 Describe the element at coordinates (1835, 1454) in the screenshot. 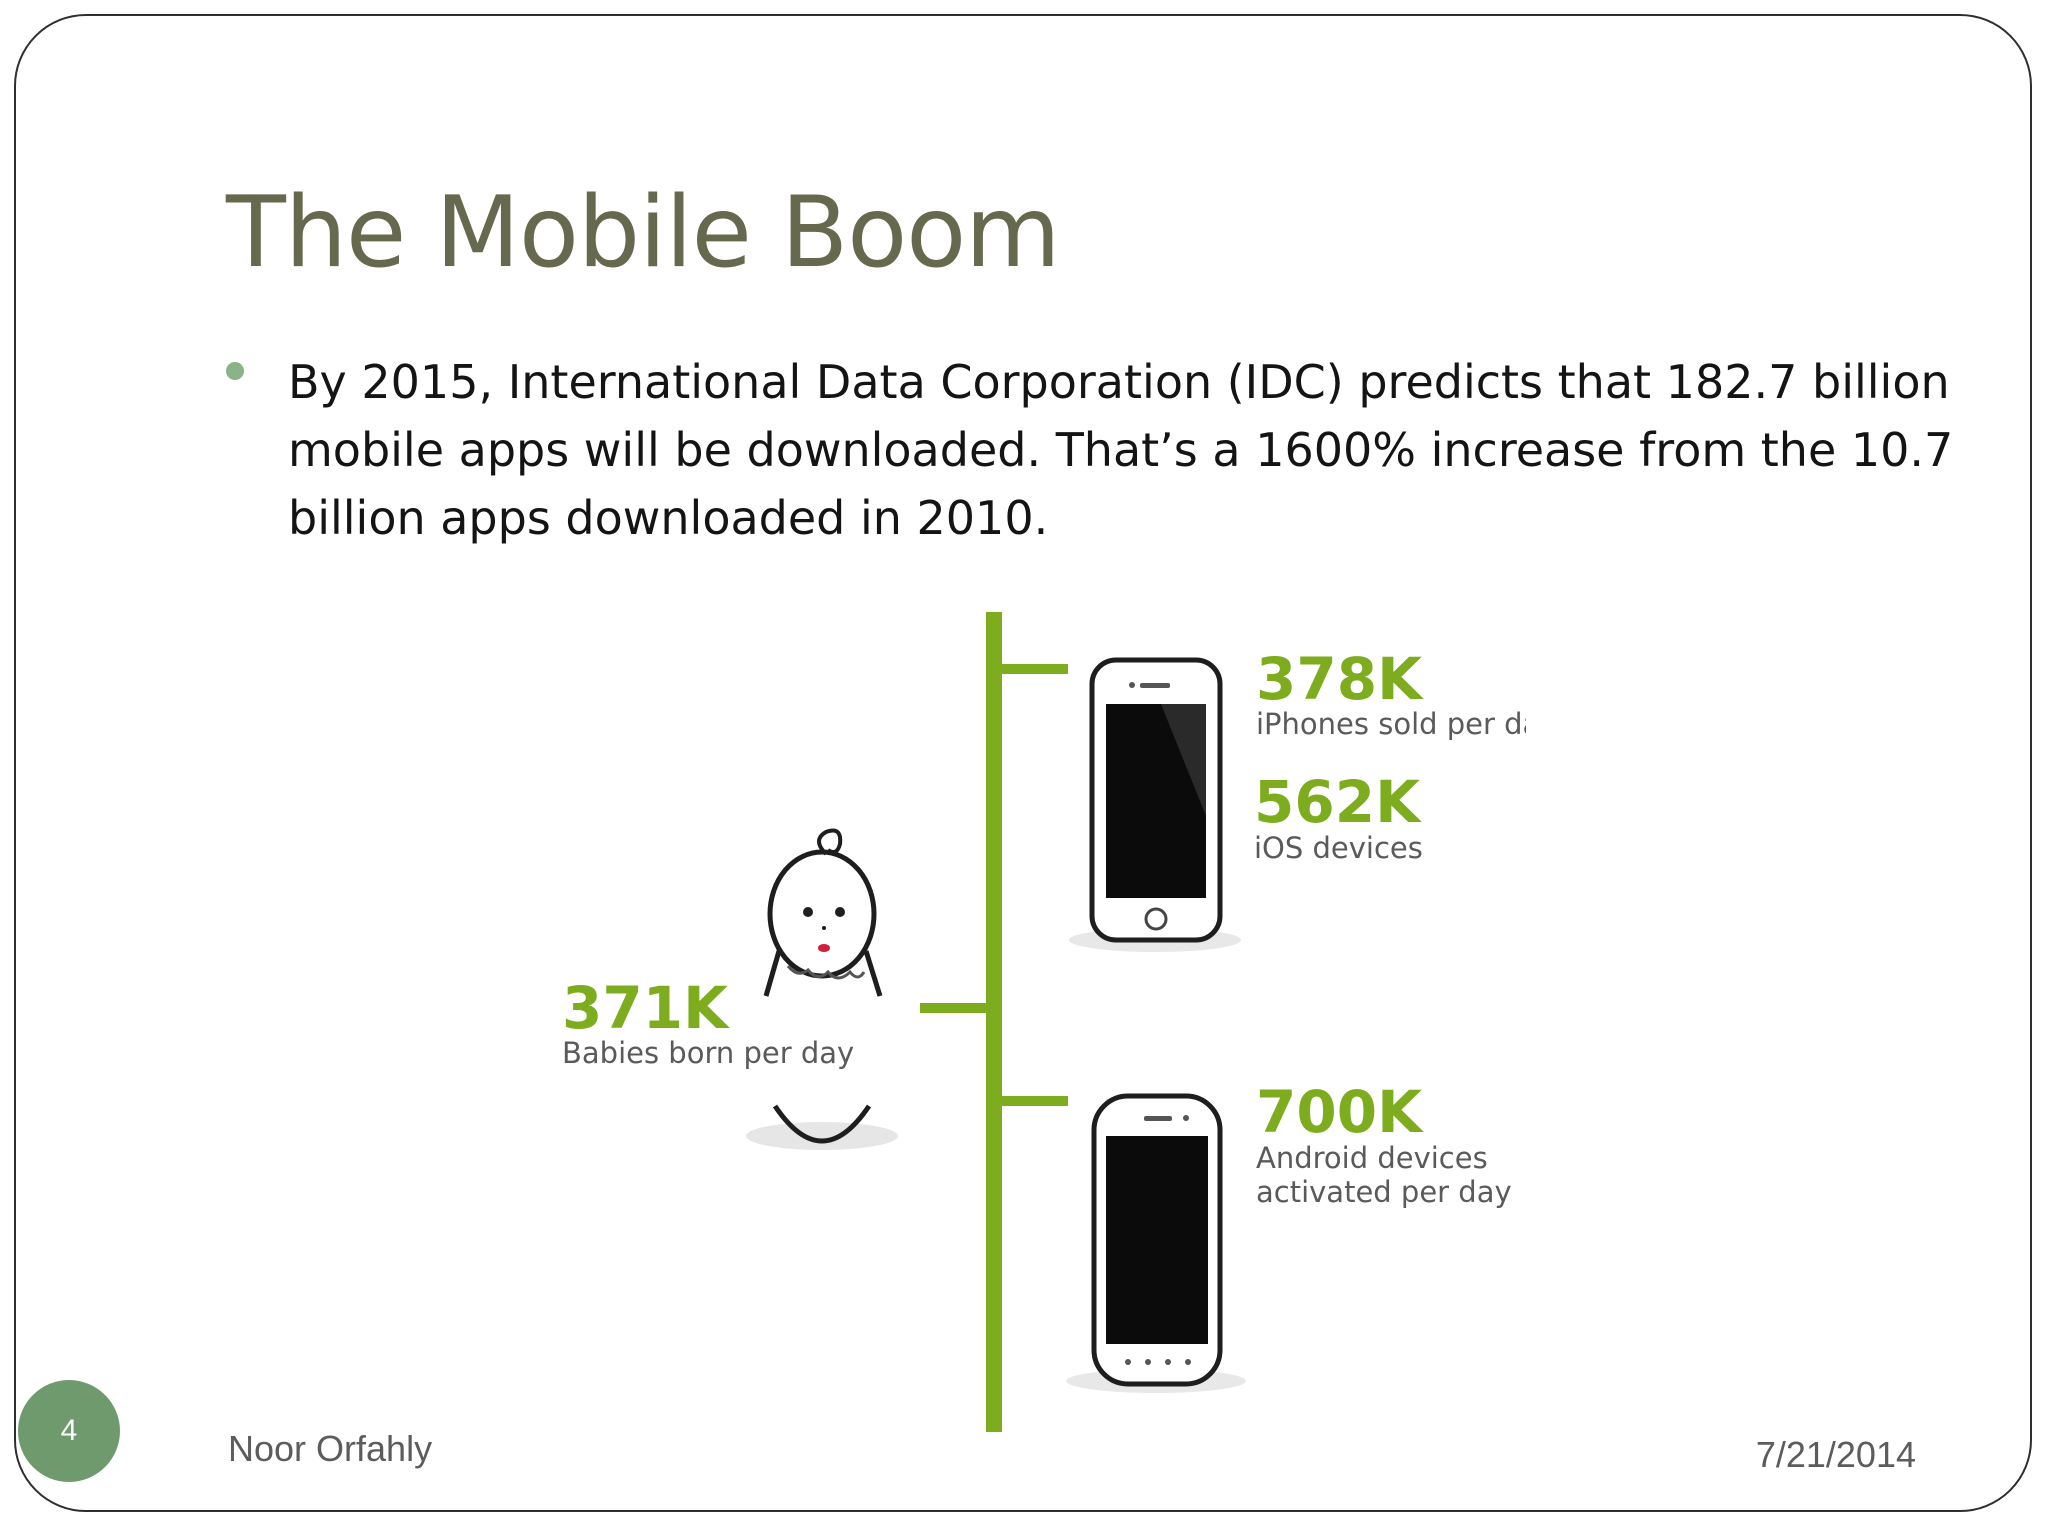

I see `footer-date: 7/21/2014` at that location.